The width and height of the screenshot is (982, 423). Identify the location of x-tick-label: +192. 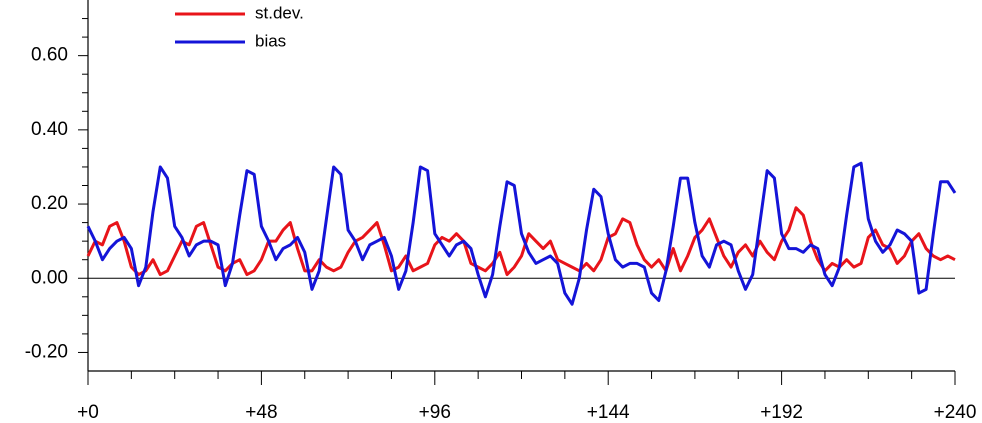
(781, 412).